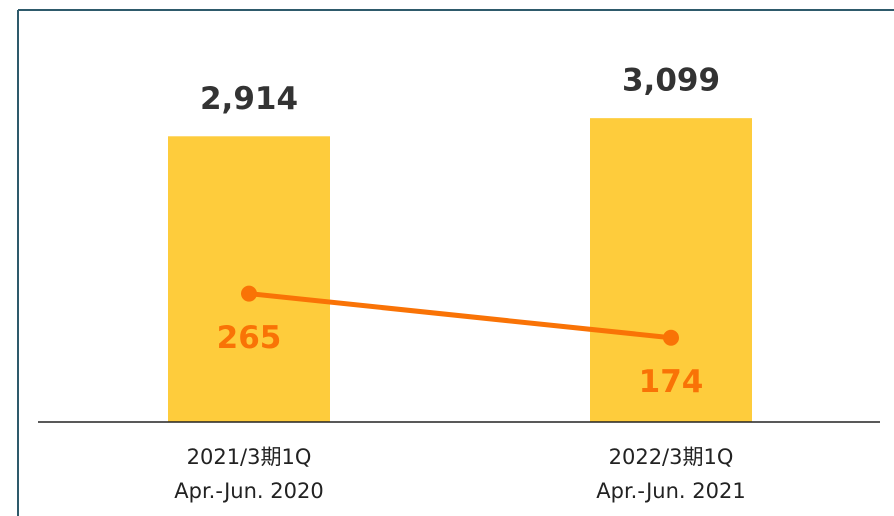  I want to click on x-tick-label: 2021/3期1Q, so click(249, 457).